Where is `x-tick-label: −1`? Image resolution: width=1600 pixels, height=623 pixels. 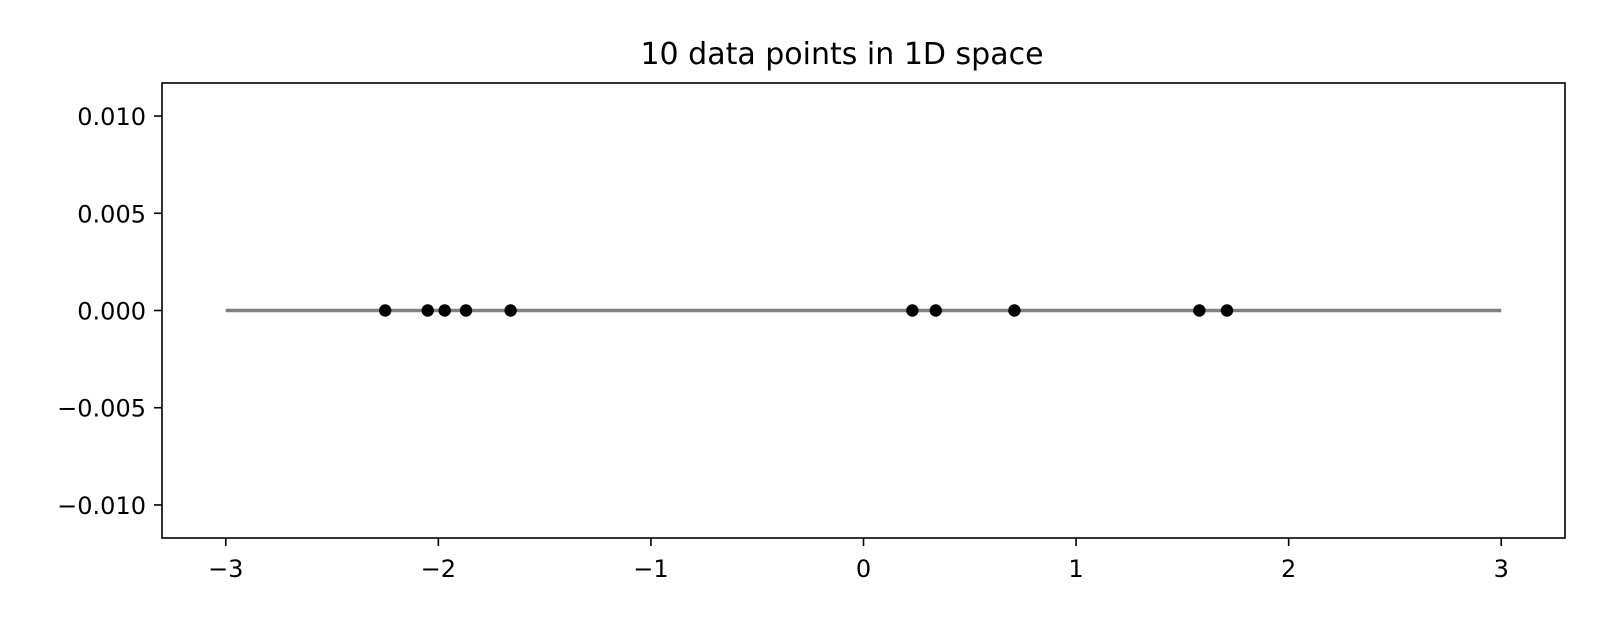
x-tick-label: −1 is located at coordinates (650, 569).